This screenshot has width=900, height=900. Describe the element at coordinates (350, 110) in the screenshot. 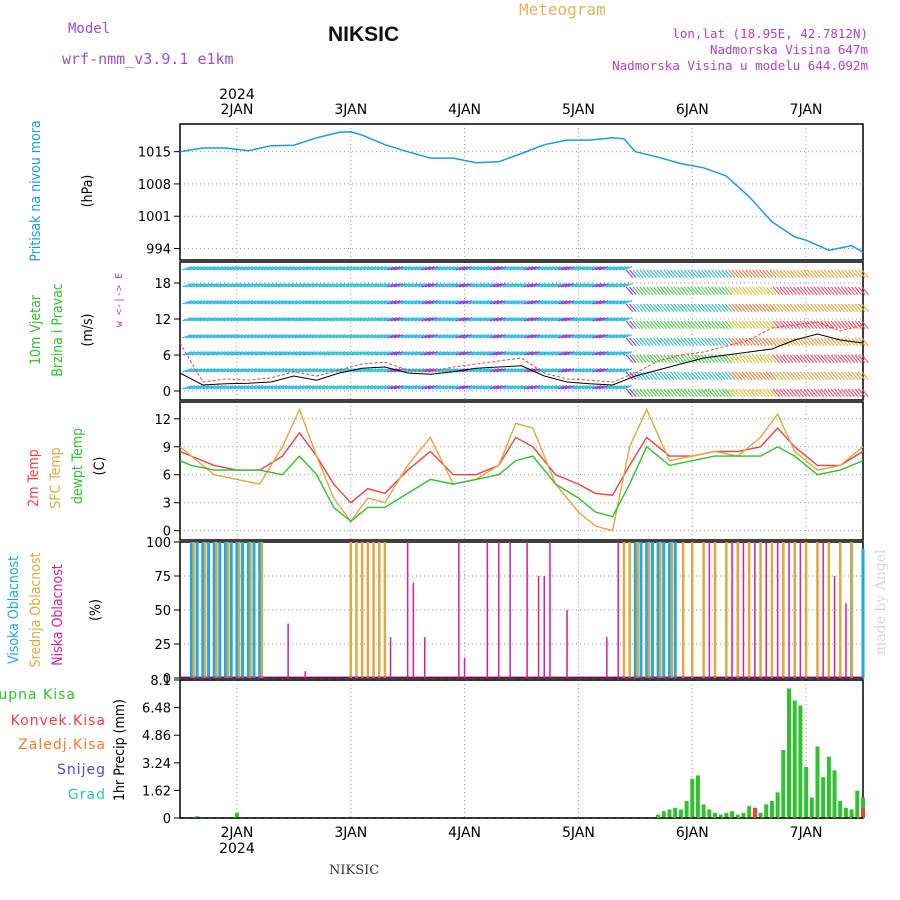

I see `top-x-tick-label: 3JAN` at that location.